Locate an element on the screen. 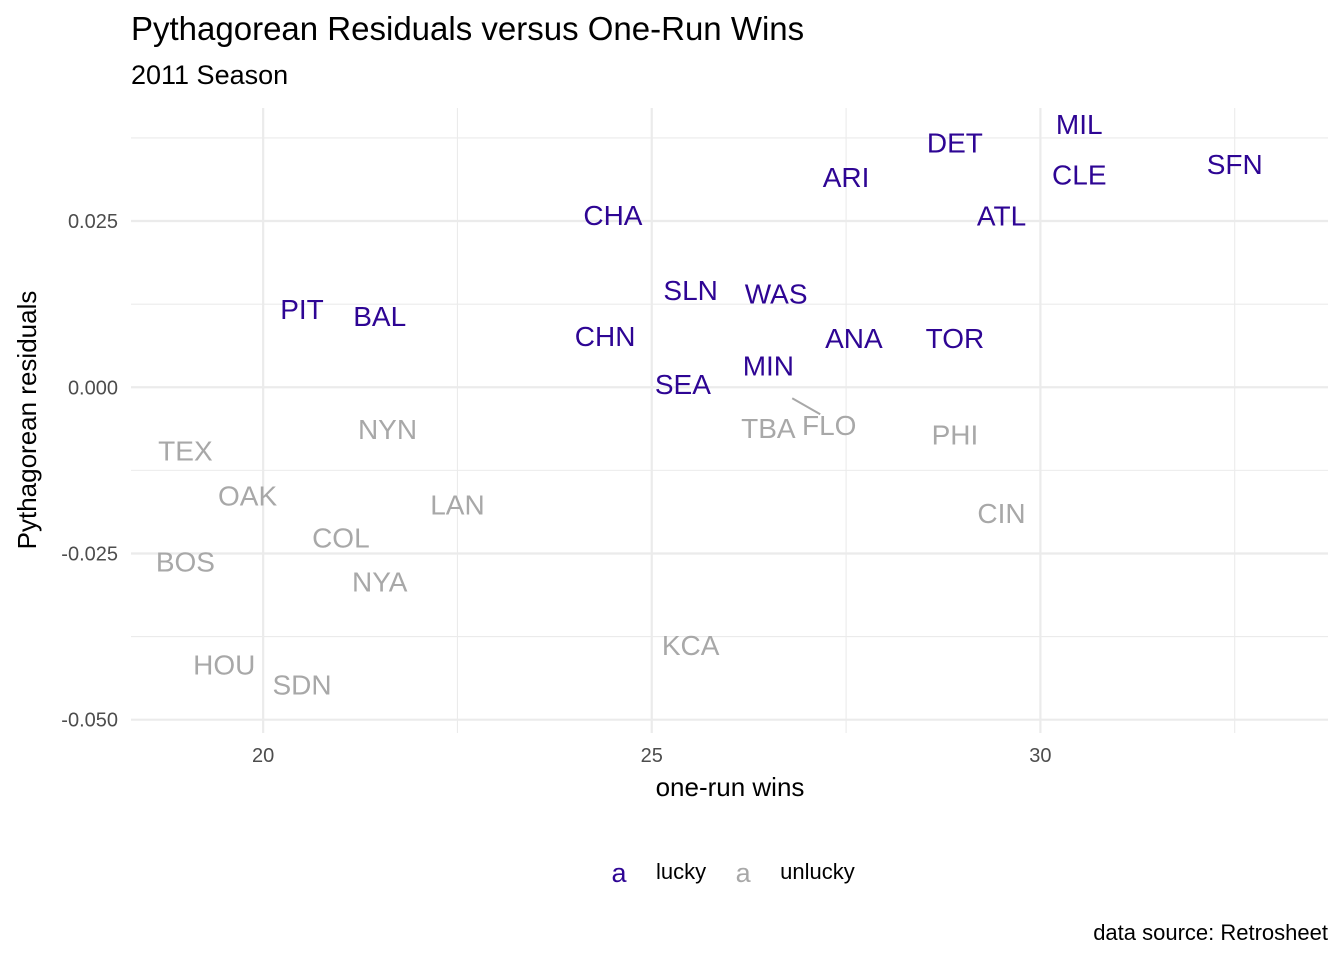  team-label: PIT is located at coordinates (302, 309).